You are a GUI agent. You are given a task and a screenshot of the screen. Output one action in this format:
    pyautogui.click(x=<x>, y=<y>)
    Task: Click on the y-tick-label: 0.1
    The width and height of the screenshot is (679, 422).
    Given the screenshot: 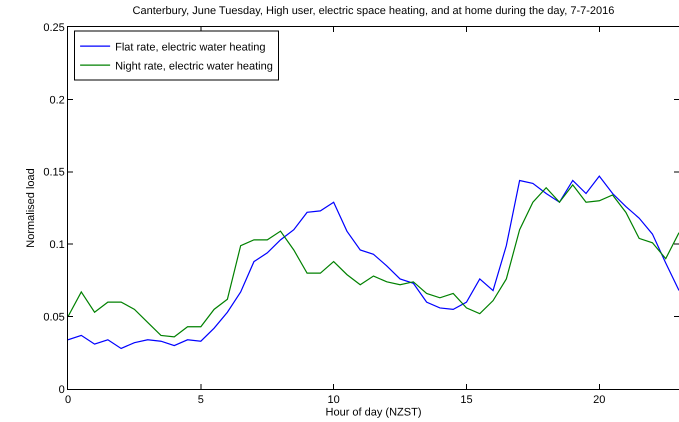 What is the action you would take?
    pyautogui.click(x=57, y=245)
    